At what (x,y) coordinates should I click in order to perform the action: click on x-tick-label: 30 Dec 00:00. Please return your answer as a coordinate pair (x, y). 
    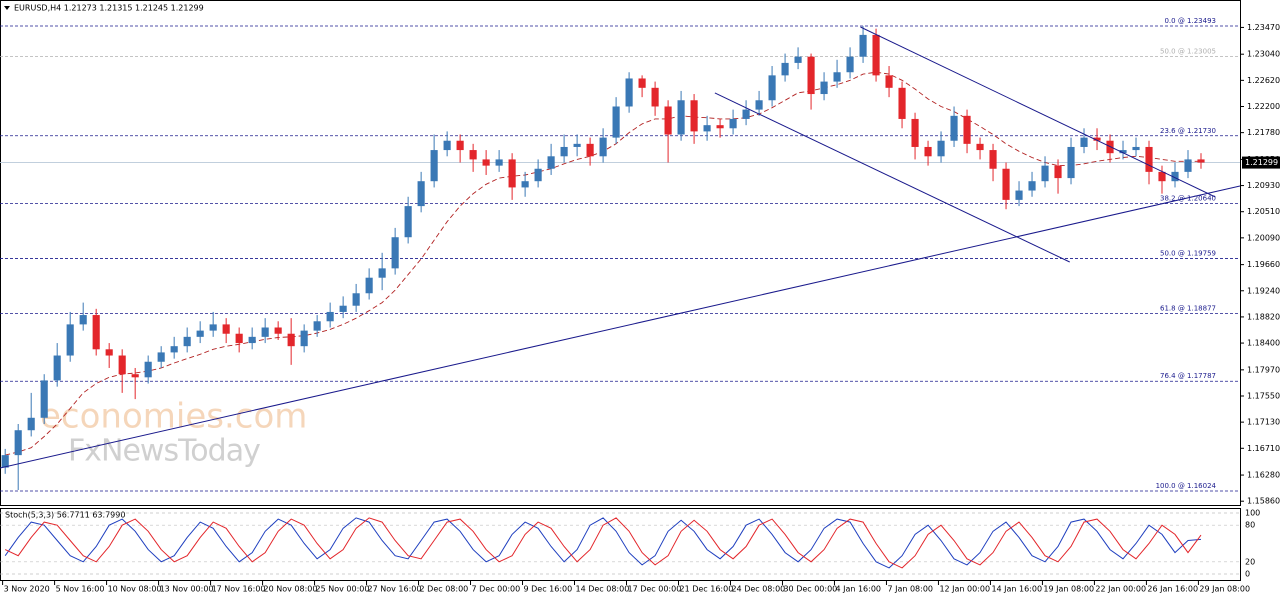
    Looking at the image, I should click on (810, 589).